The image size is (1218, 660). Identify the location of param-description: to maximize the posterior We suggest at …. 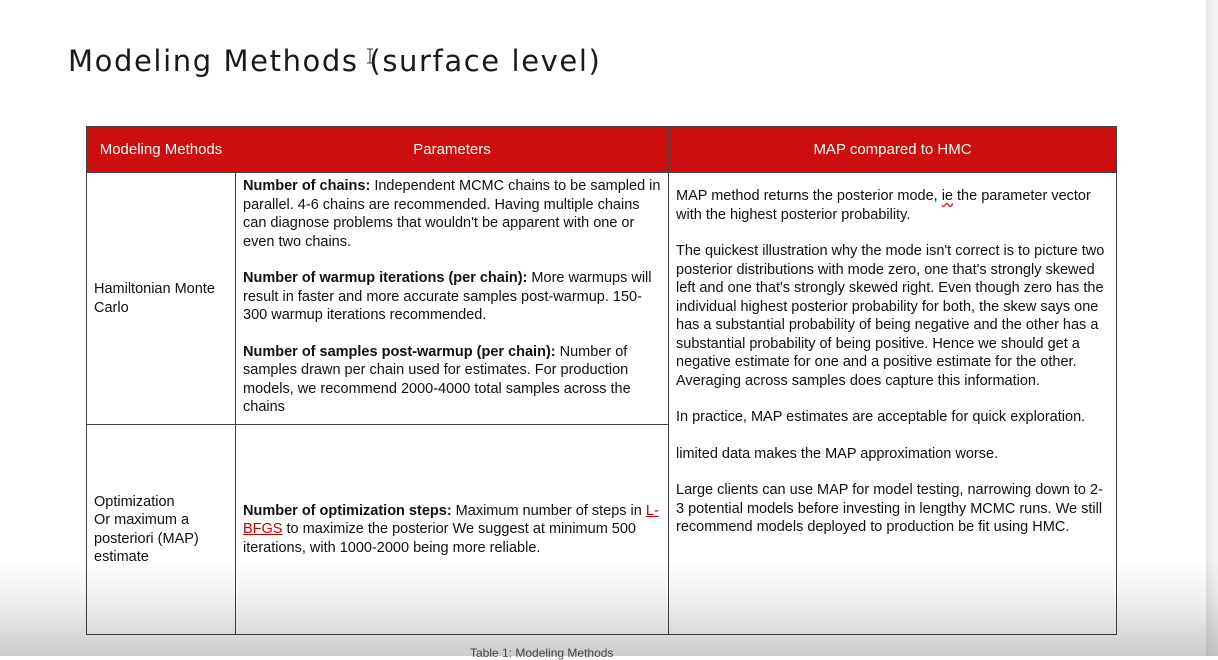
(439, 538).